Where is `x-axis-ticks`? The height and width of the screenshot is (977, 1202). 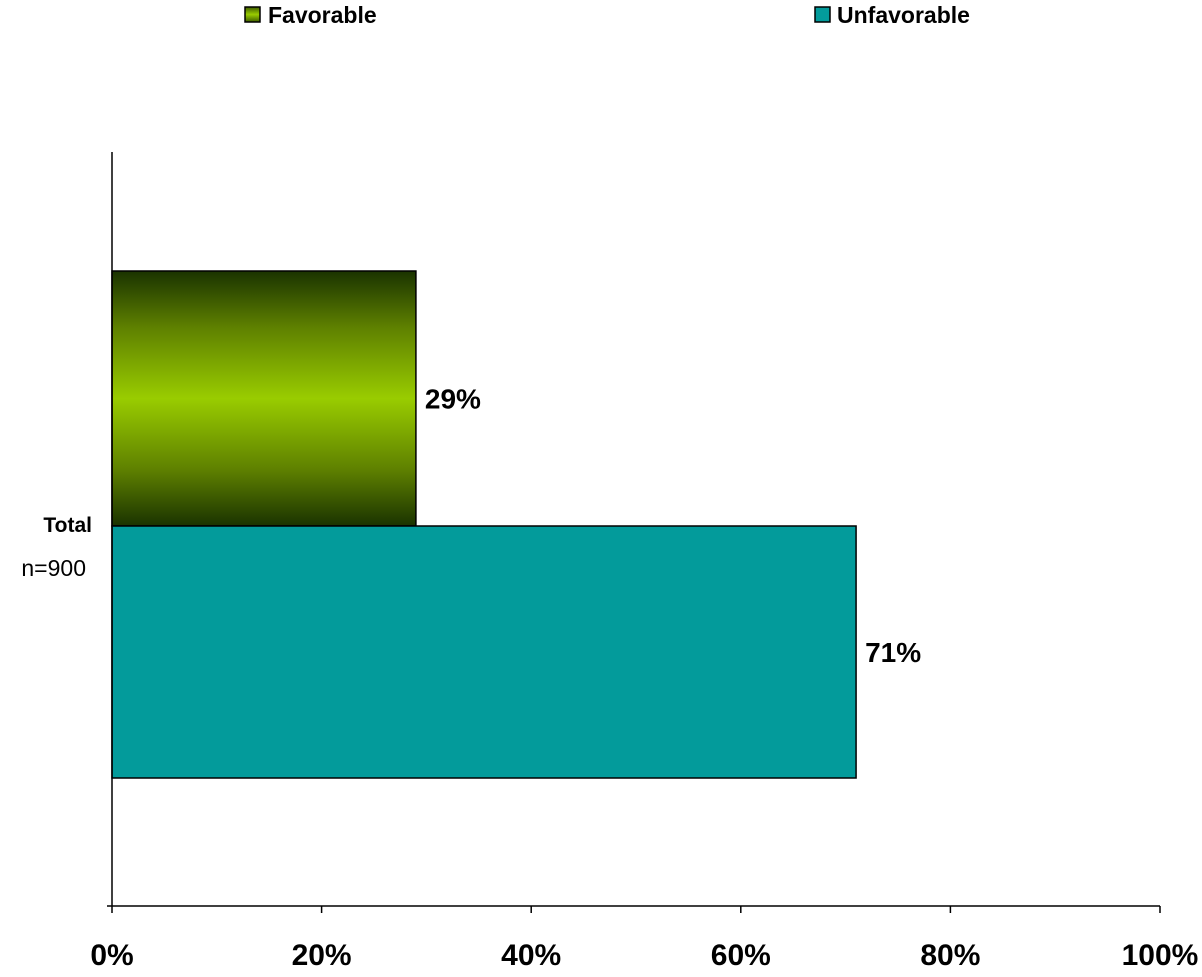 x-axis-ticks is located at coordinates (636, 909).